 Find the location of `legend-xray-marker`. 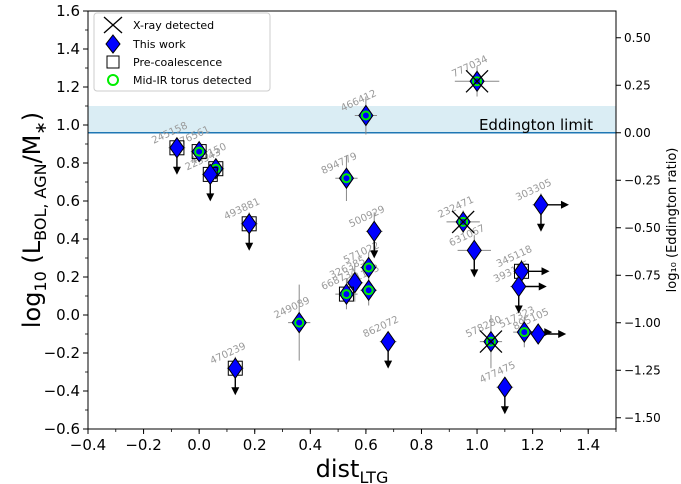

legend-xray-marker is located at coordinates (113, 25).